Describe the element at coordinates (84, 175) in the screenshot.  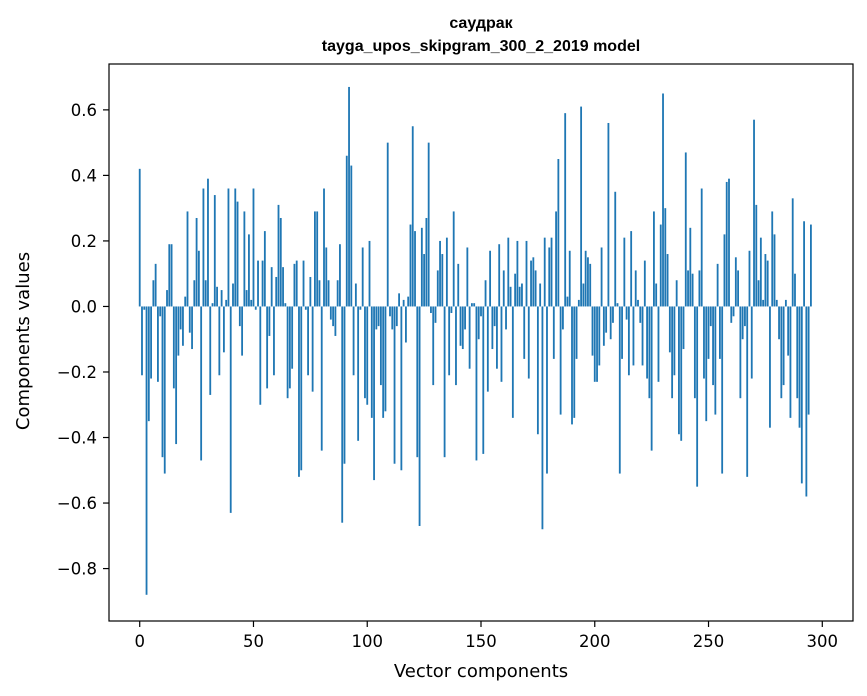
I see `y-tick-label-6: 0.4` at that location.